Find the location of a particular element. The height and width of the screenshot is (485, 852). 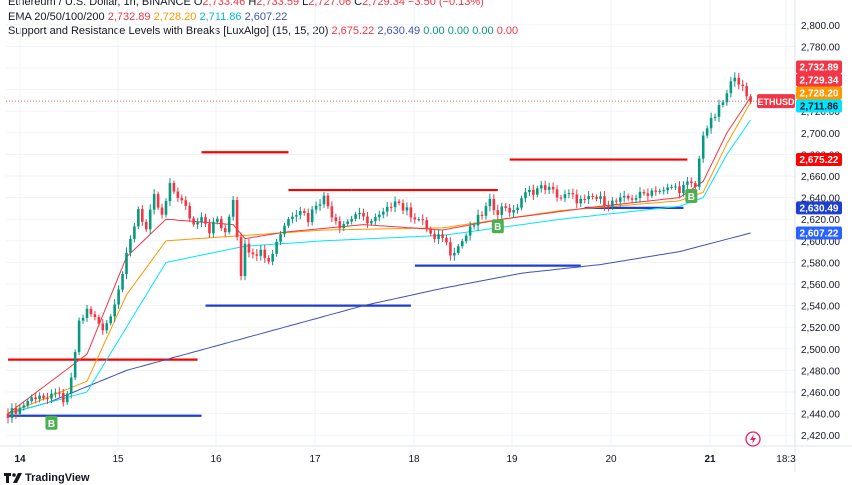

lightning-icon is located at coordinates (753, 439).